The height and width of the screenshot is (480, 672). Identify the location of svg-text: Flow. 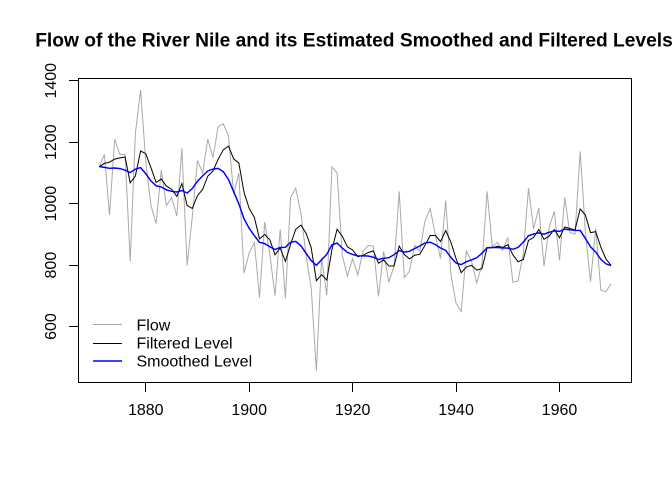
(154, 325).